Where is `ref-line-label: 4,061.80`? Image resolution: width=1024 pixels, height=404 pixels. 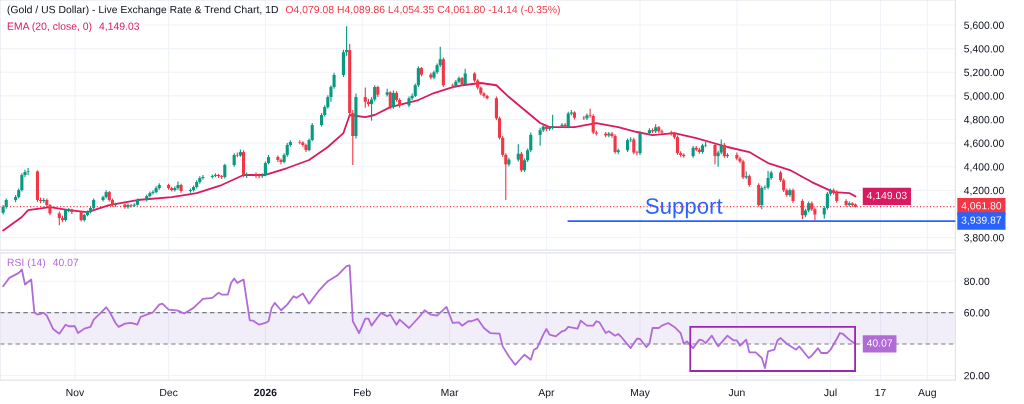 ref-line-label: 4,061.80 is located at coordinates (981, 206).